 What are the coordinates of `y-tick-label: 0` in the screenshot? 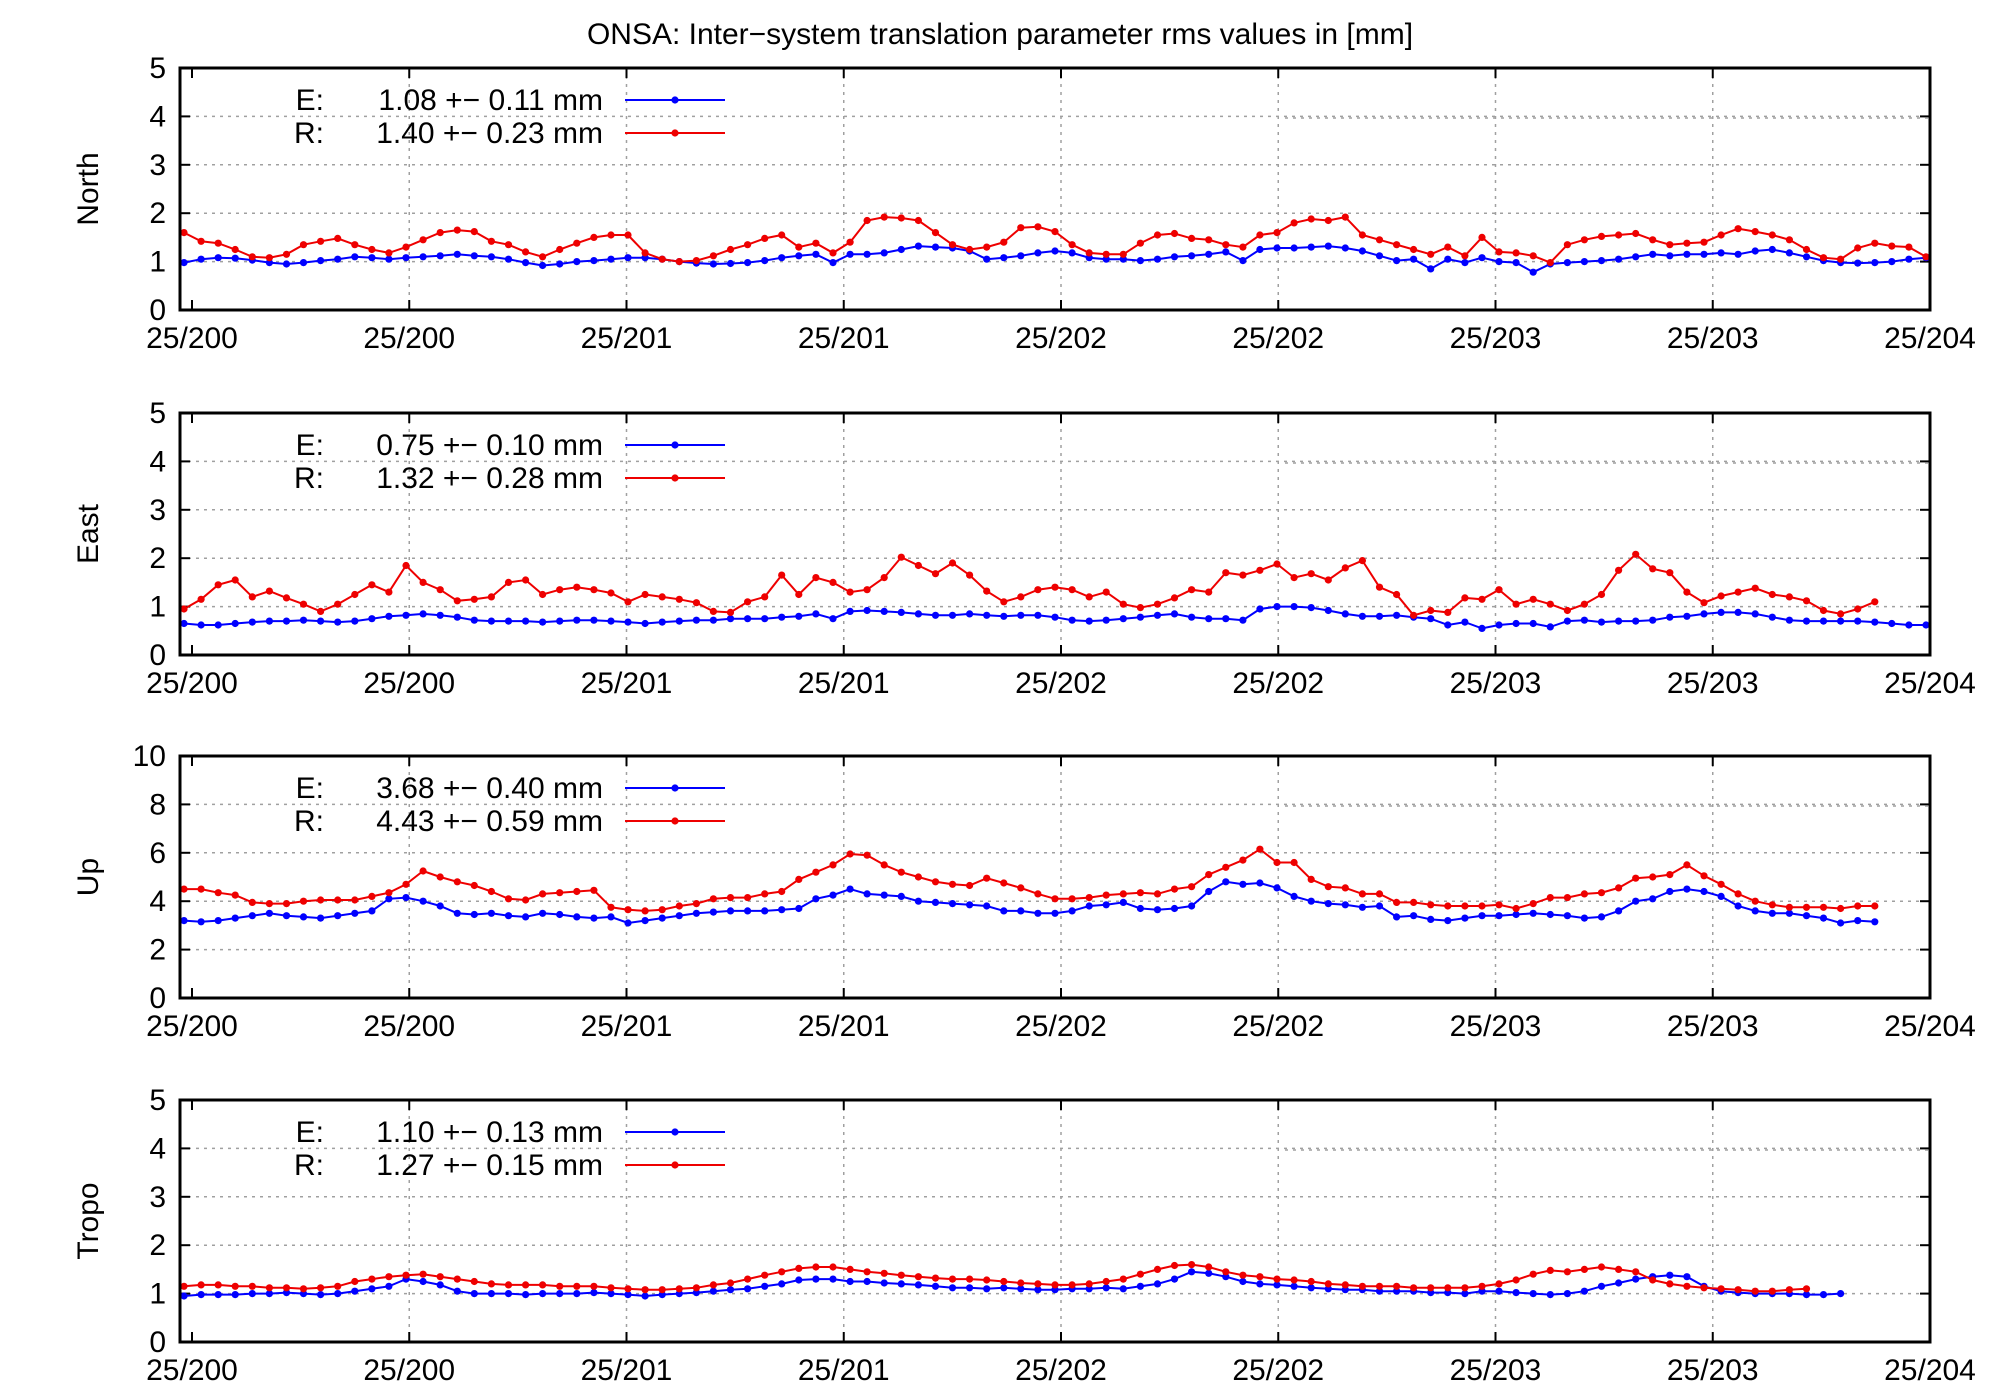 It's located at (157, 998).